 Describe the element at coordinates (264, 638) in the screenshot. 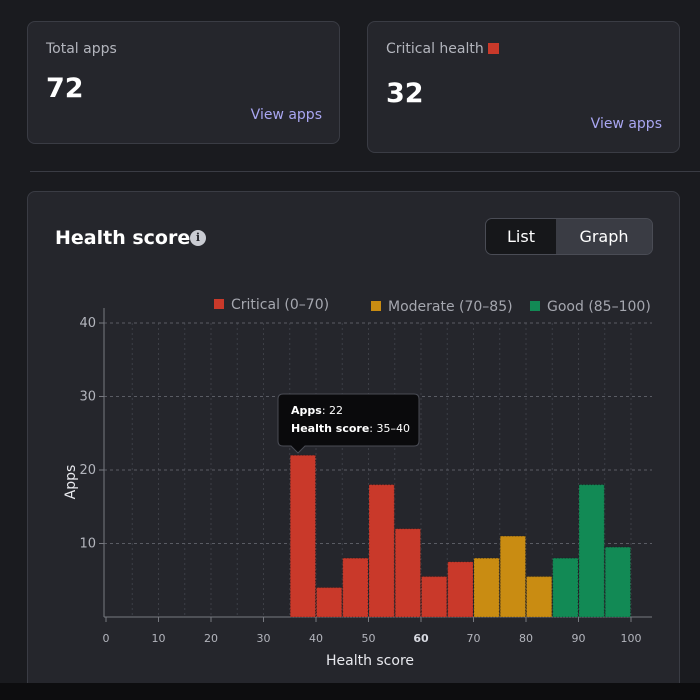

I see `x-tick-label: 30` at that location.